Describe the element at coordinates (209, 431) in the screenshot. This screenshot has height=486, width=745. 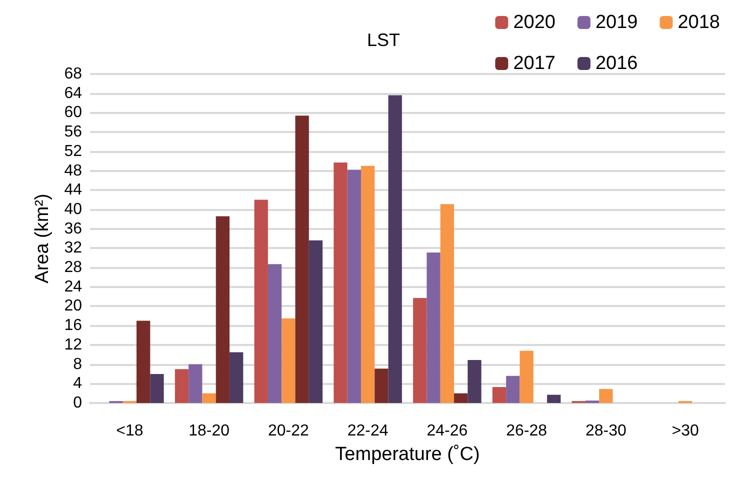
I see `x-tick-label: 18-20` at that location.